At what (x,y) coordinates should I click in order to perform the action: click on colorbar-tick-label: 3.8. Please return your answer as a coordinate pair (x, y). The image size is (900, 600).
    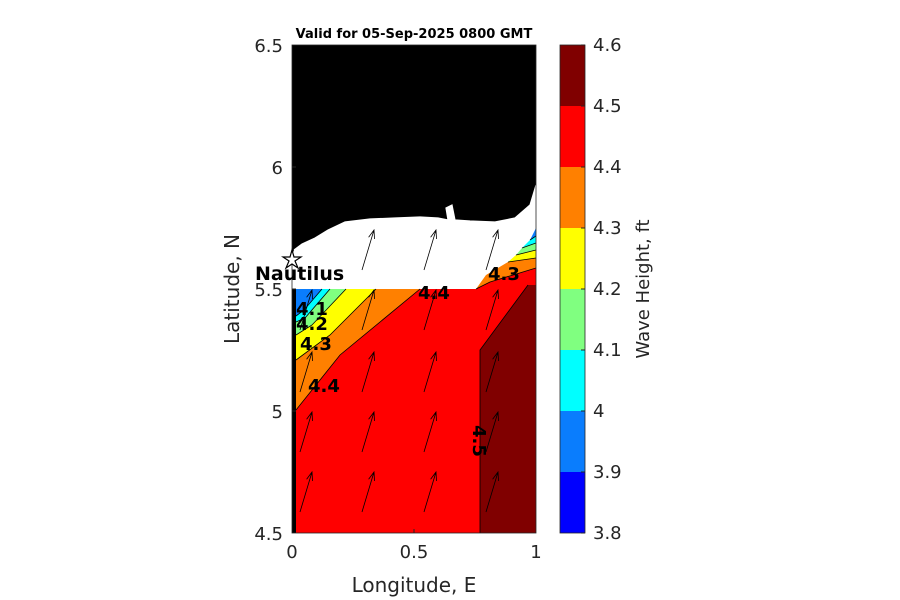
    Looking at the image, I should click on (607, 533).